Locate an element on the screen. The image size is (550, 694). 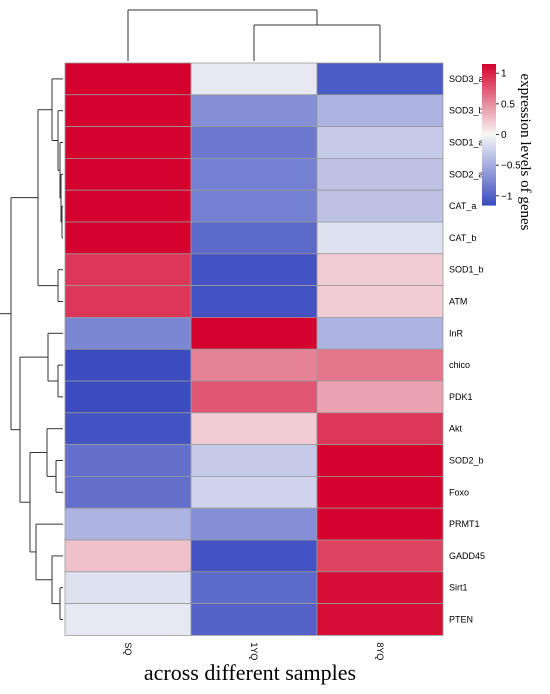
row-label: SOD3_b is located at coordinates (466, 111).